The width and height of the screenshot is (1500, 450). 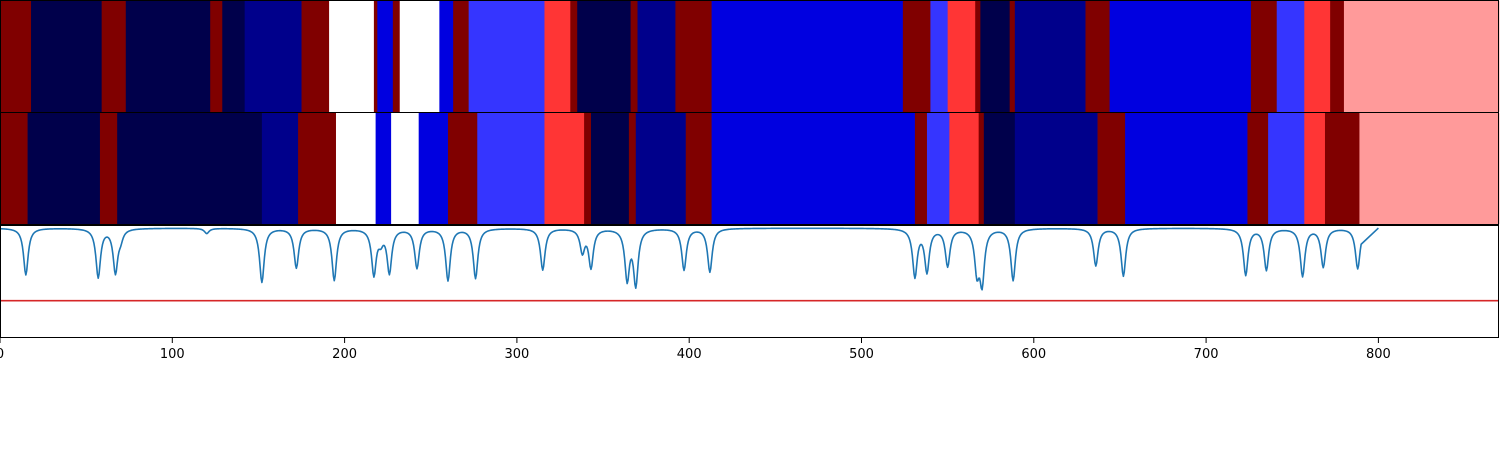 I want to click on x-tick-label-800: 800, so click(x=1378, y=354).